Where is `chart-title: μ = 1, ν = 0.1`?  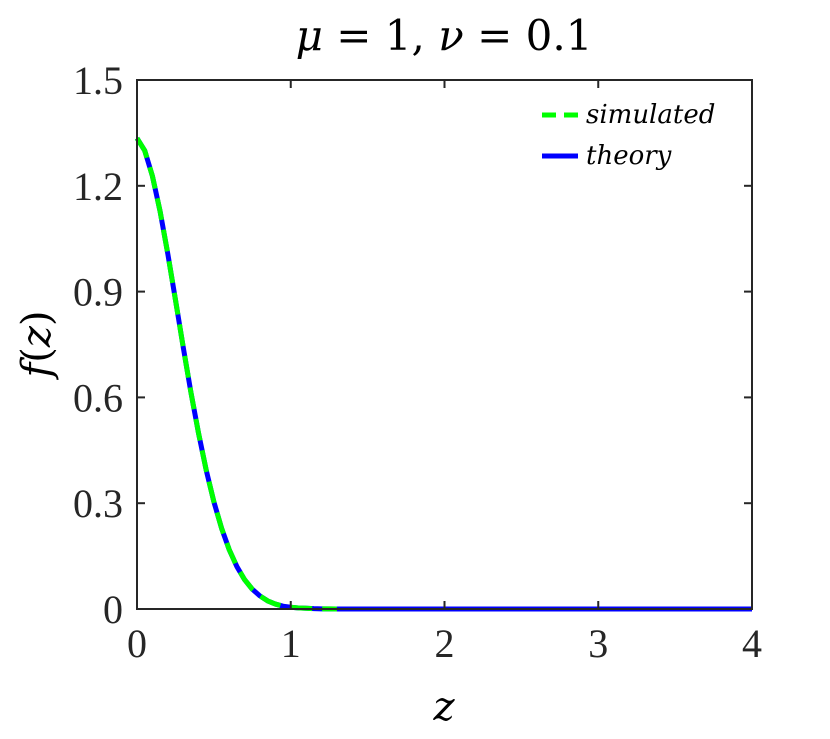 chart-title: μ = 1, ν = 0.1 is located at coordinates (444, 35).